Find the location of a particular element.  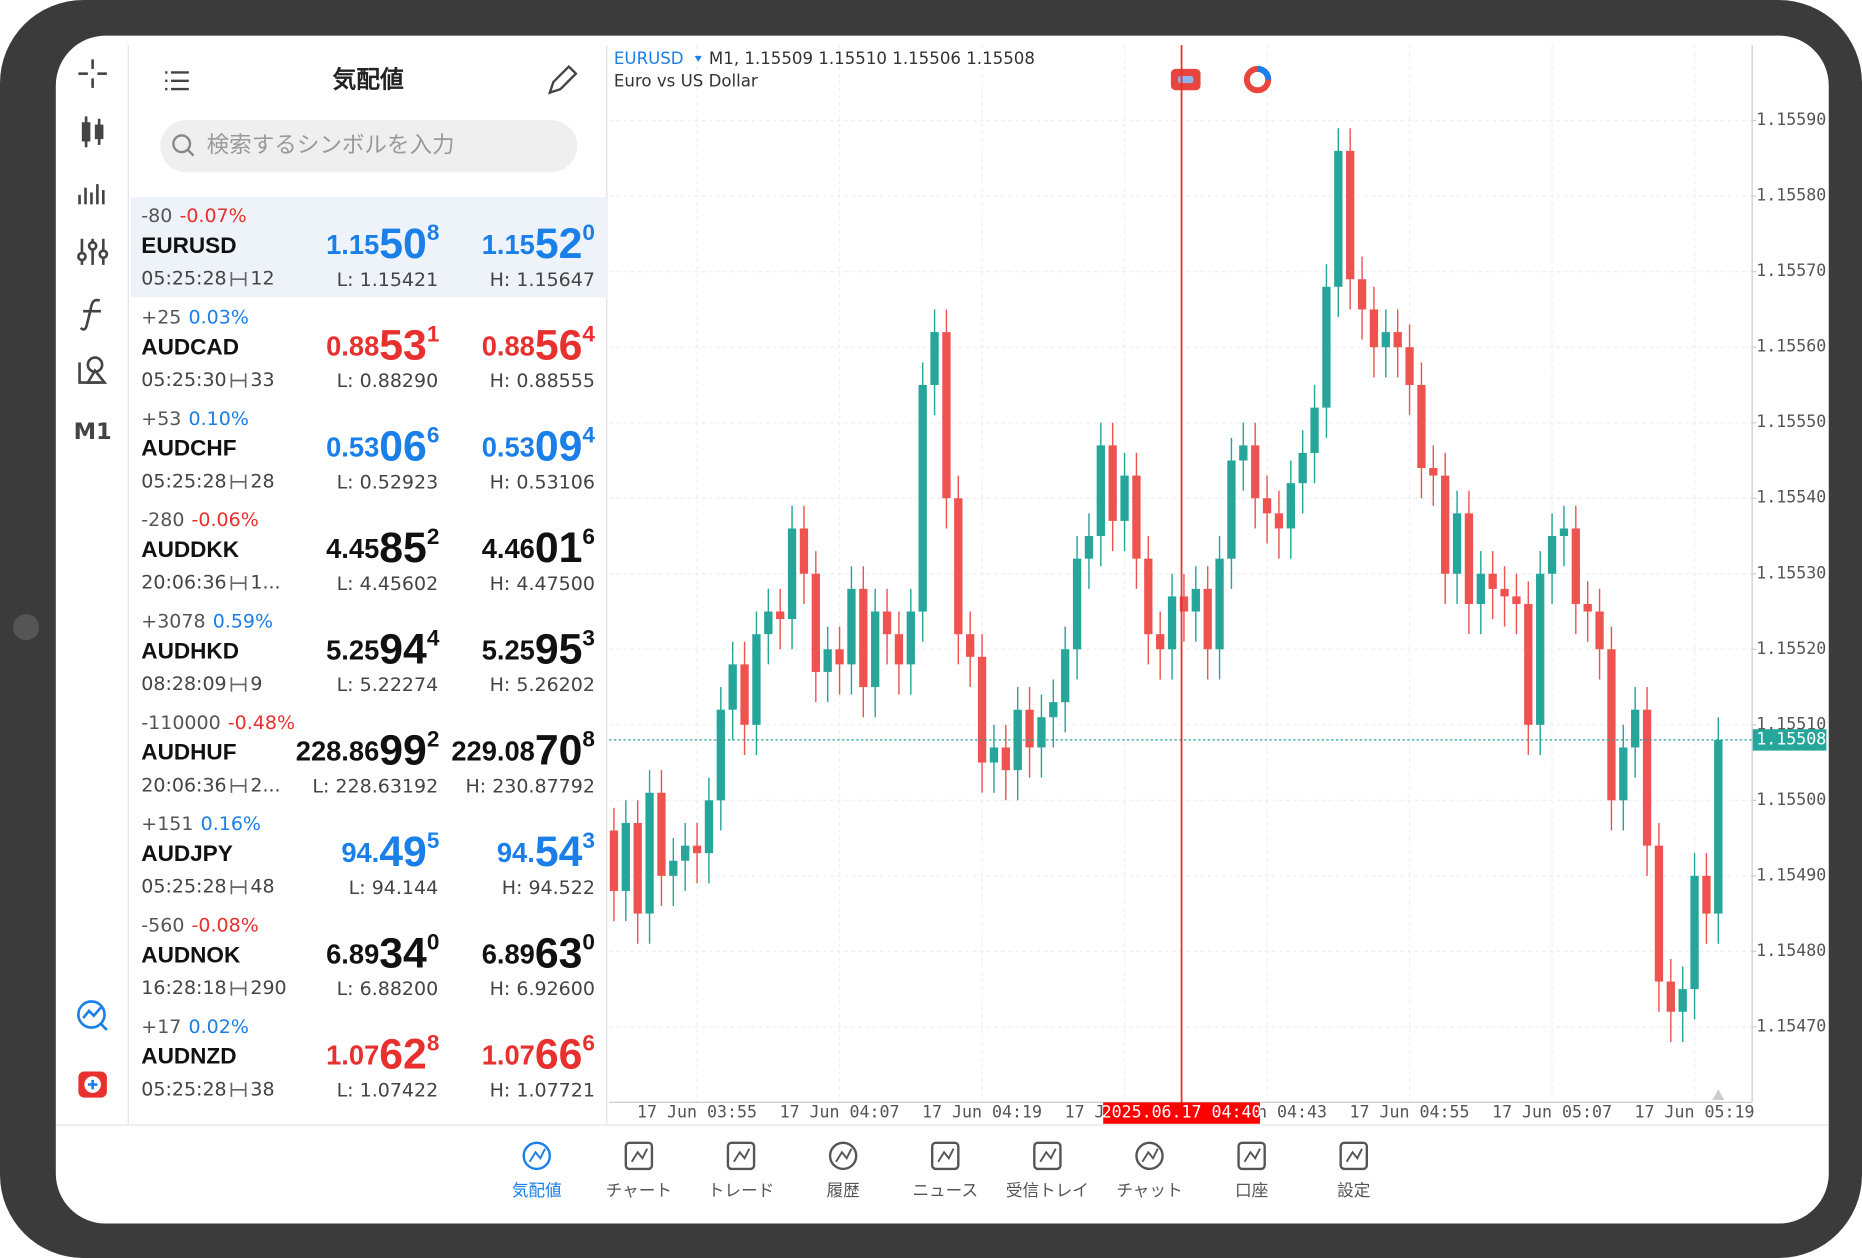

high: H: 0.88555 is located at coordinates (542, 381).